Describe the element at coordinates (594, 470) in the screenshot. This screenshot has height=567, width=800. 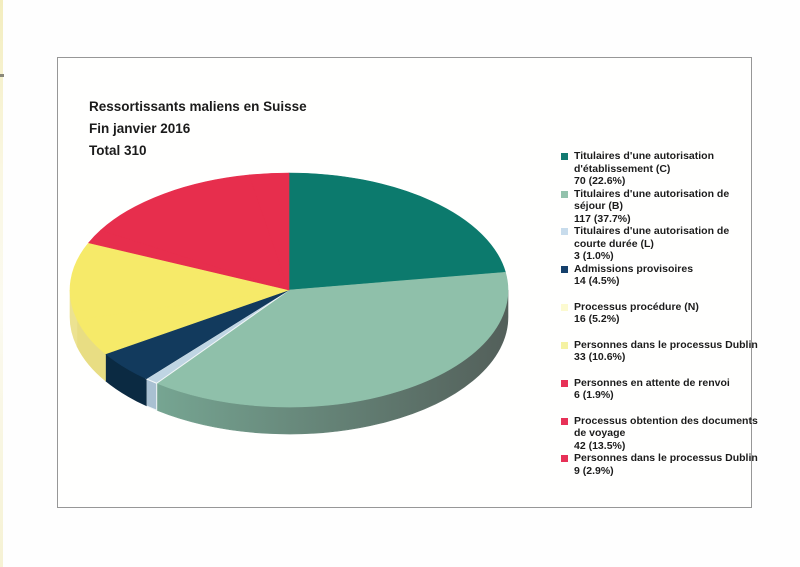
I see `legend-value: 9 (2.9%)` at that location.